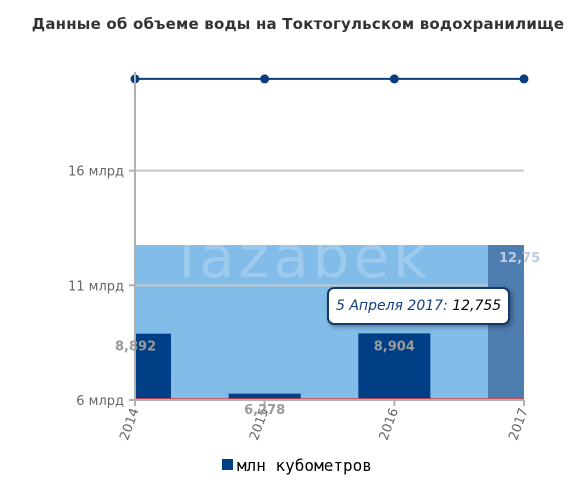 The width and height of the screenshot is (578, 489). What do you see at coordinates (227, 464) in the screenshot?
I see `legend-swatch` at bounding box center [227, 464].